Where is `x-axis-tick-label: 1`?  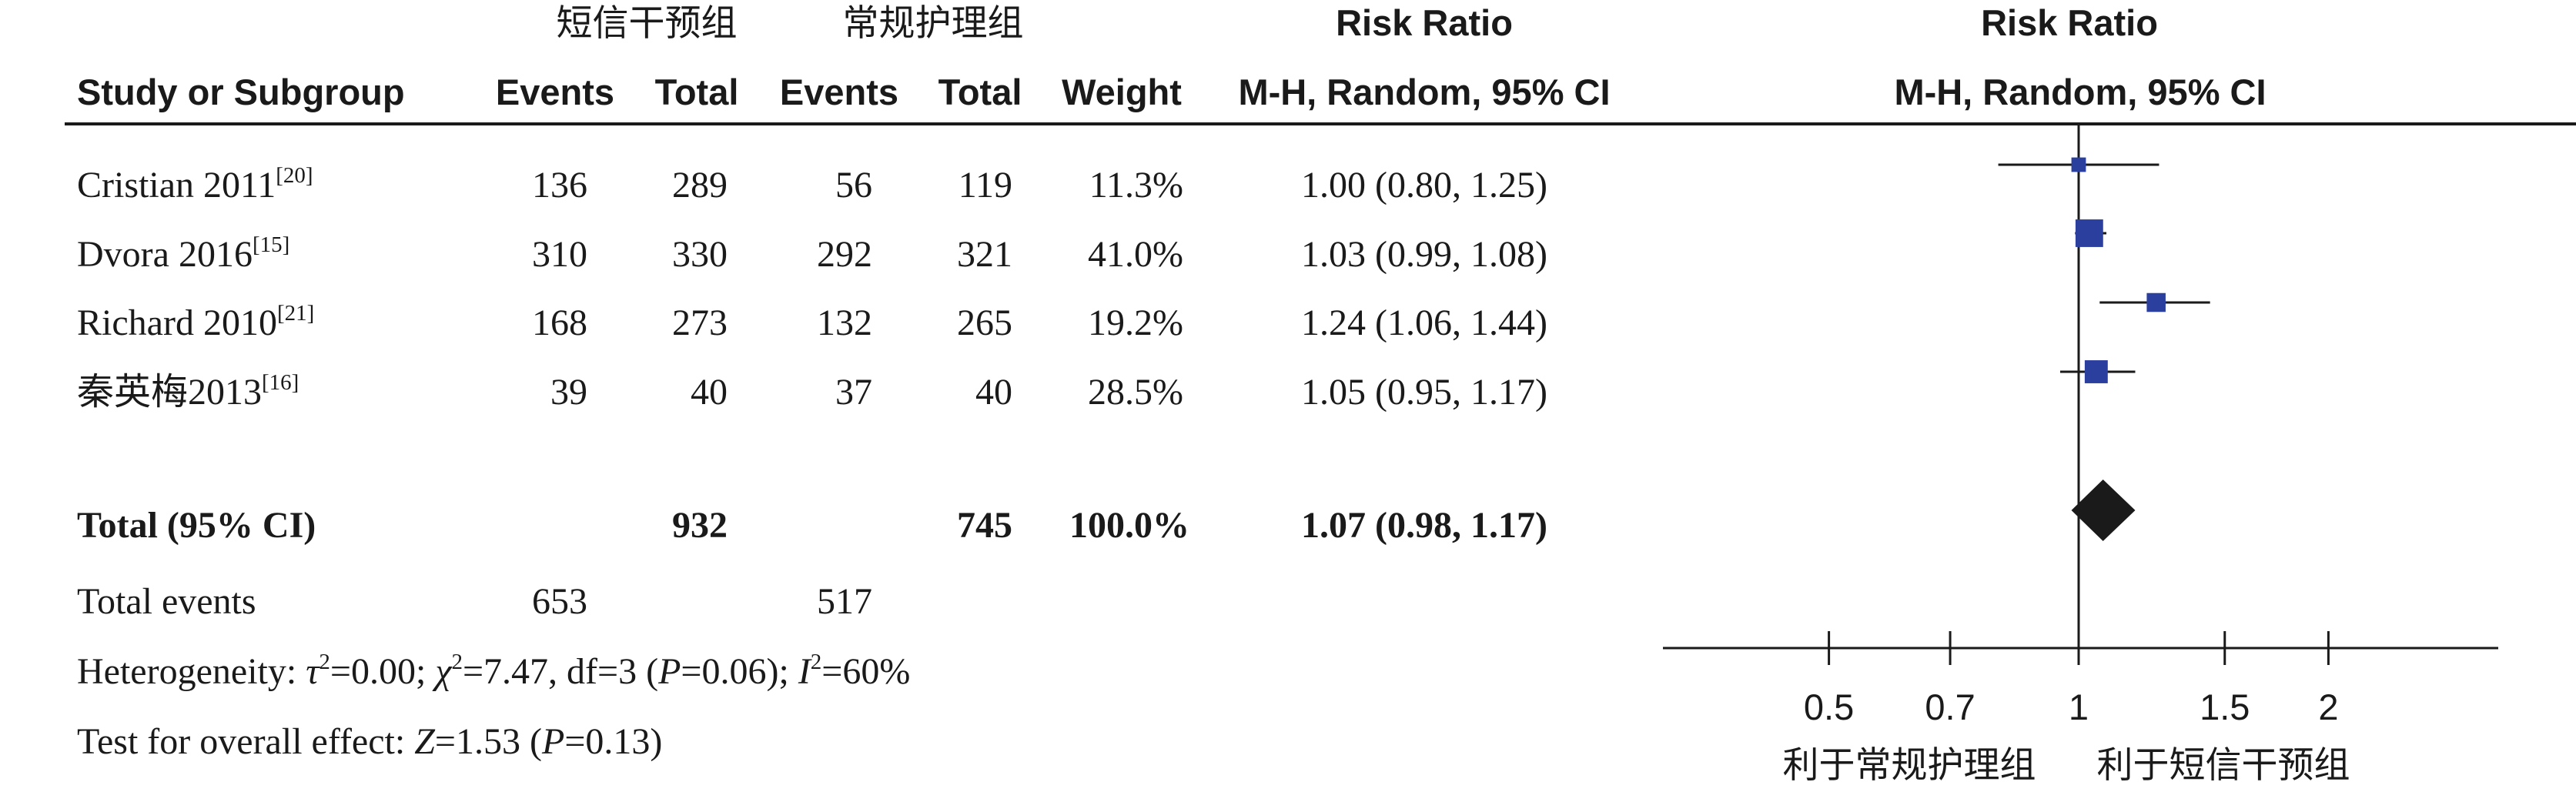 x-axis-tick-label: 1 is located at coordinates (2079, 707).